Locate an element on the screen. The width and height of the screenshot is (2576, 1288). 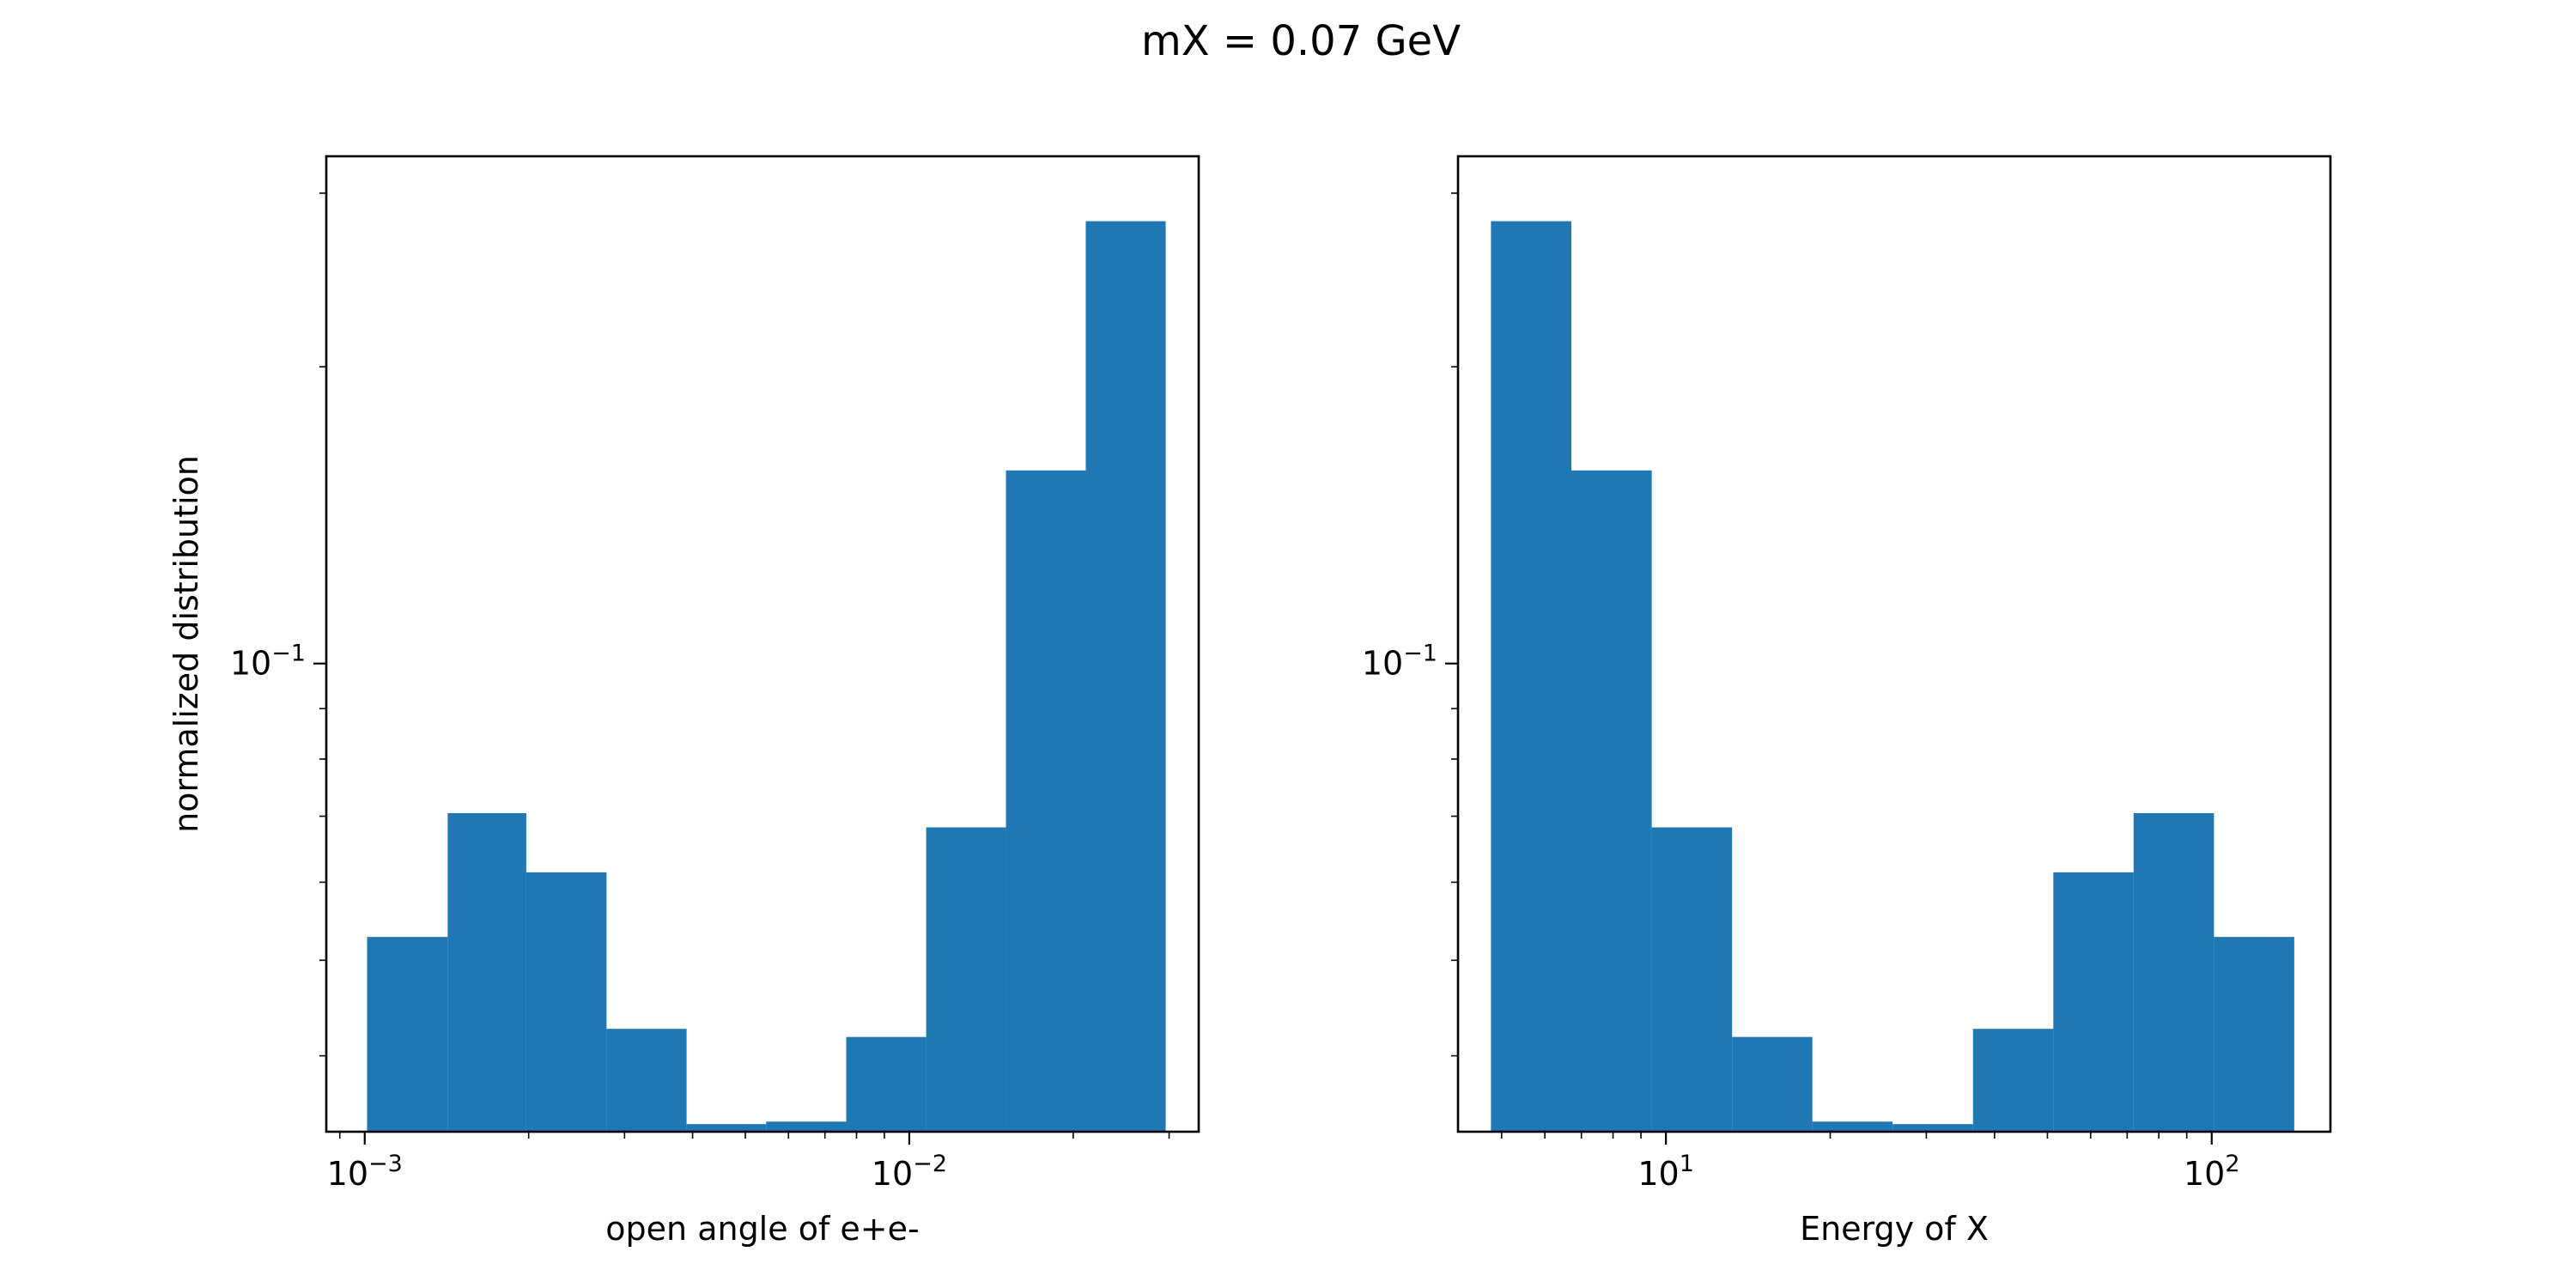
left-x-tick-label: 10⁻³ is located at coordinates (365, 1172).